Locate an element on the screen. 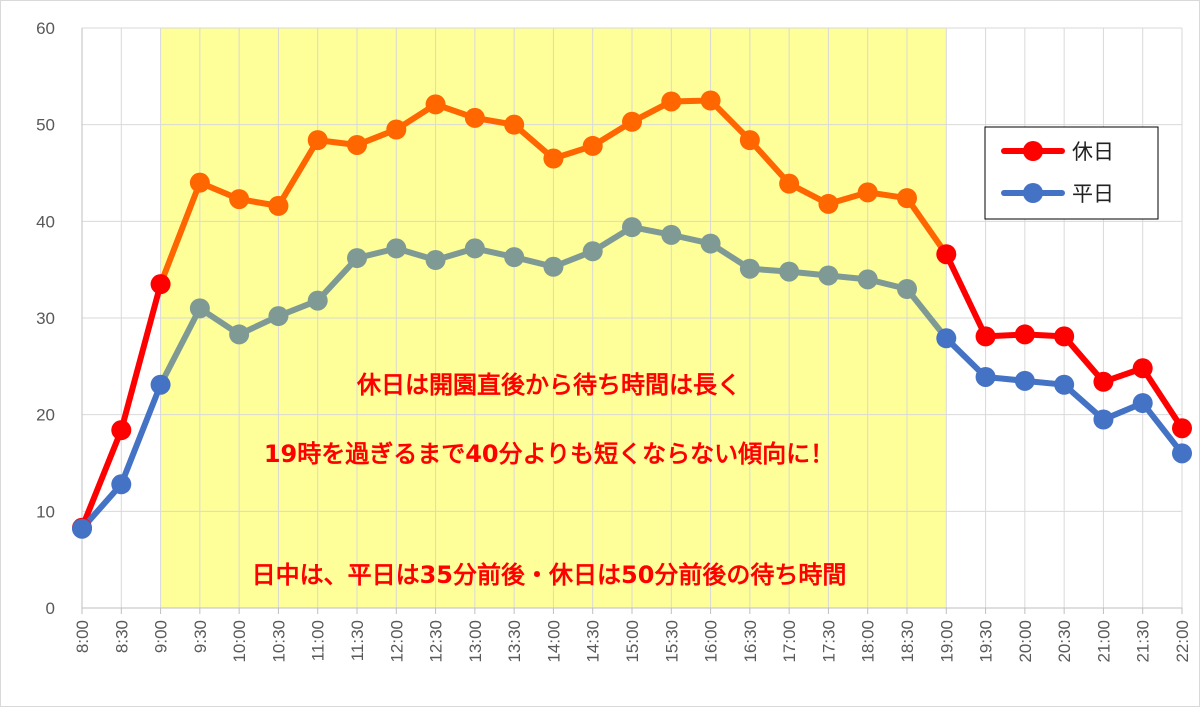 The image size is (1200, 707). x-tick-label: 20:00 is located at coordinates (1025, 641).